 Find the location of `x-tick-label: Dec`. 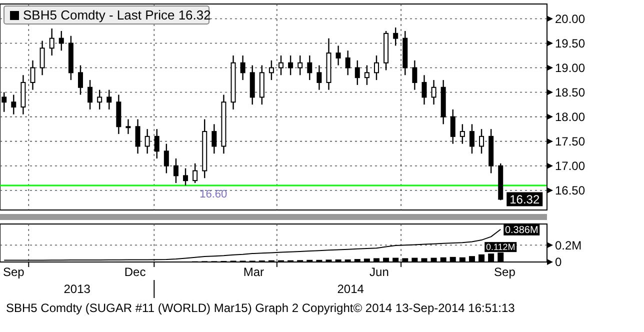

x-tick-label: Dec is located at coordinates (135, 272).